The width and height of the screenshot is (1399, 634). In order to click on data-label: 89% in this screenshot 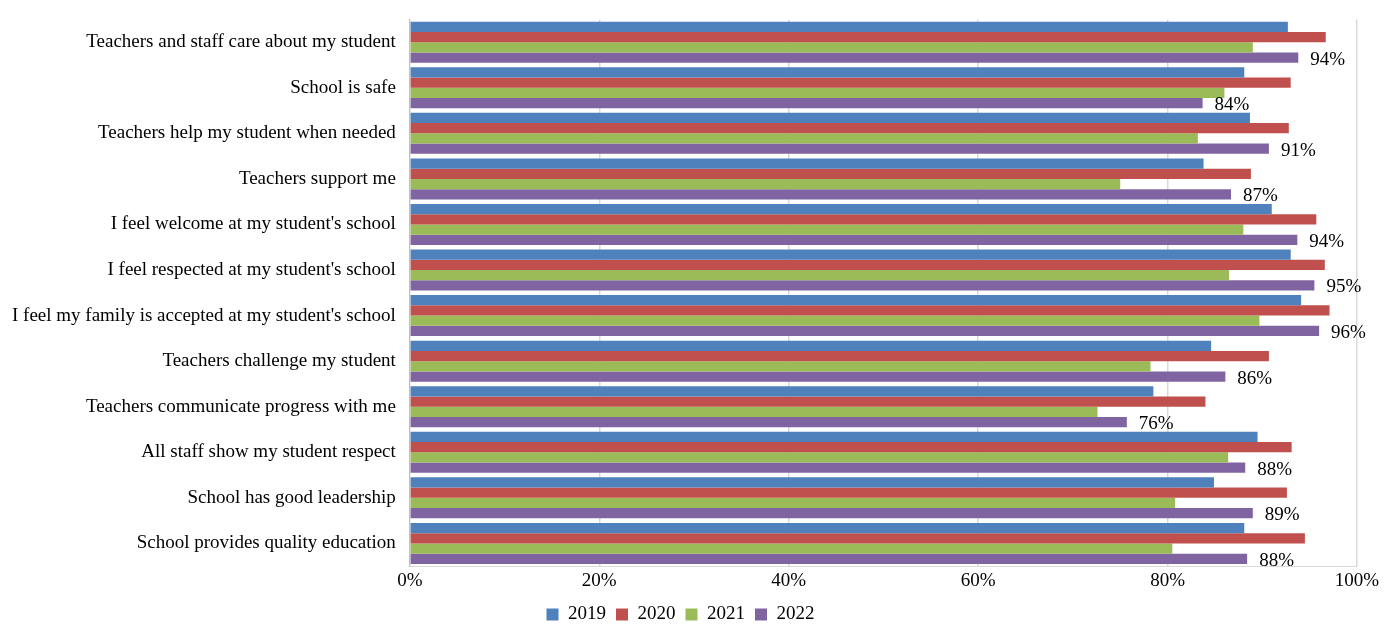, I will do `click(1282, 514)`.